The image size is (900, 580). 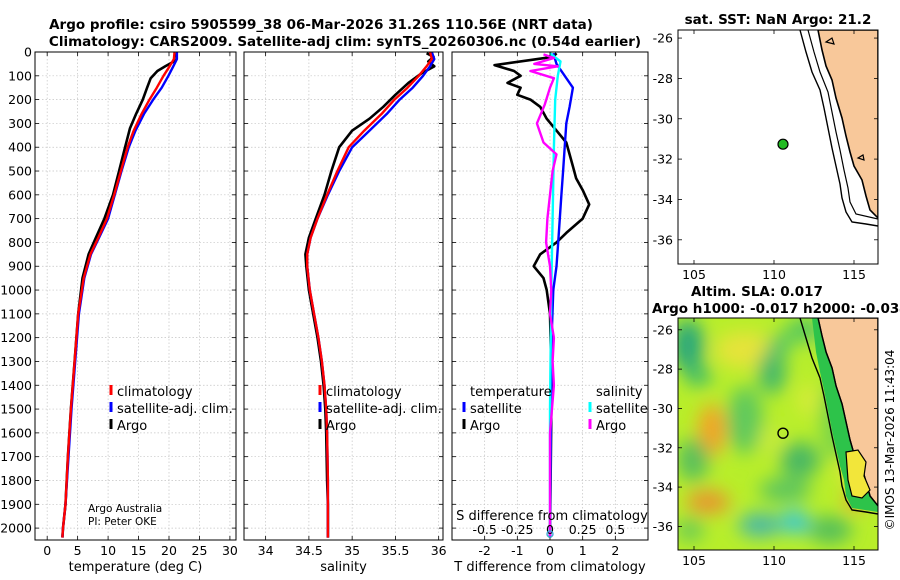 I want to click on map-x-tick-label: 115, so click(x=854, y=274).